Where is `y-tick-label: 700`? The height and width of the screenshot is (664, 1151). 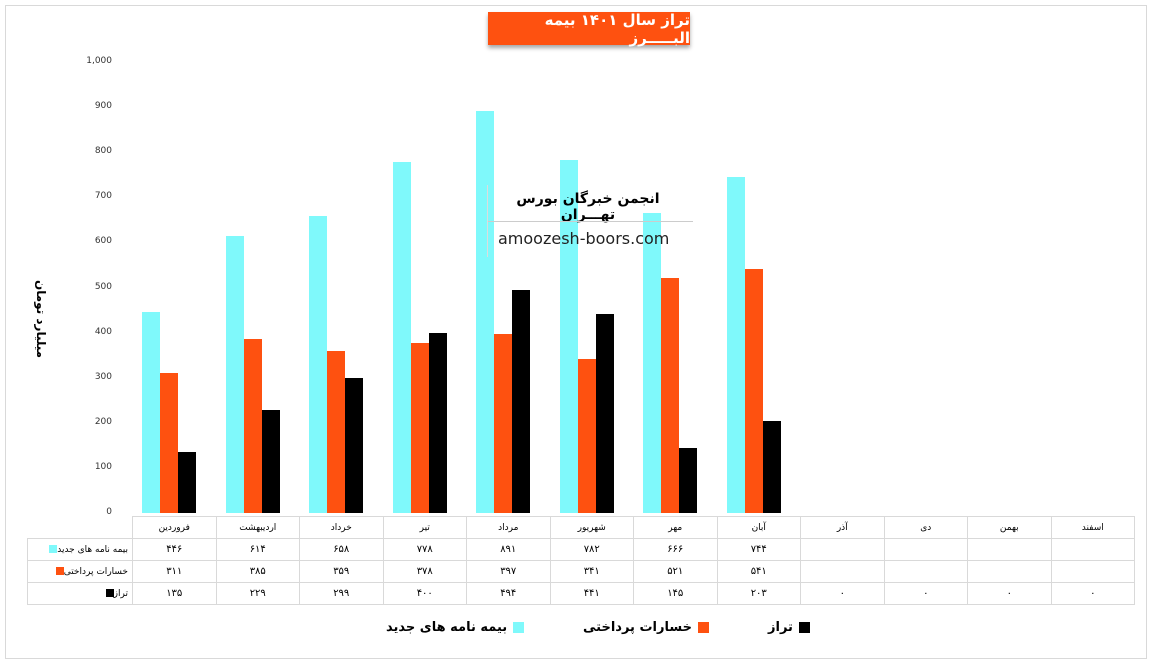 y-tick-label: 700 is located at coordinates (103, 196).